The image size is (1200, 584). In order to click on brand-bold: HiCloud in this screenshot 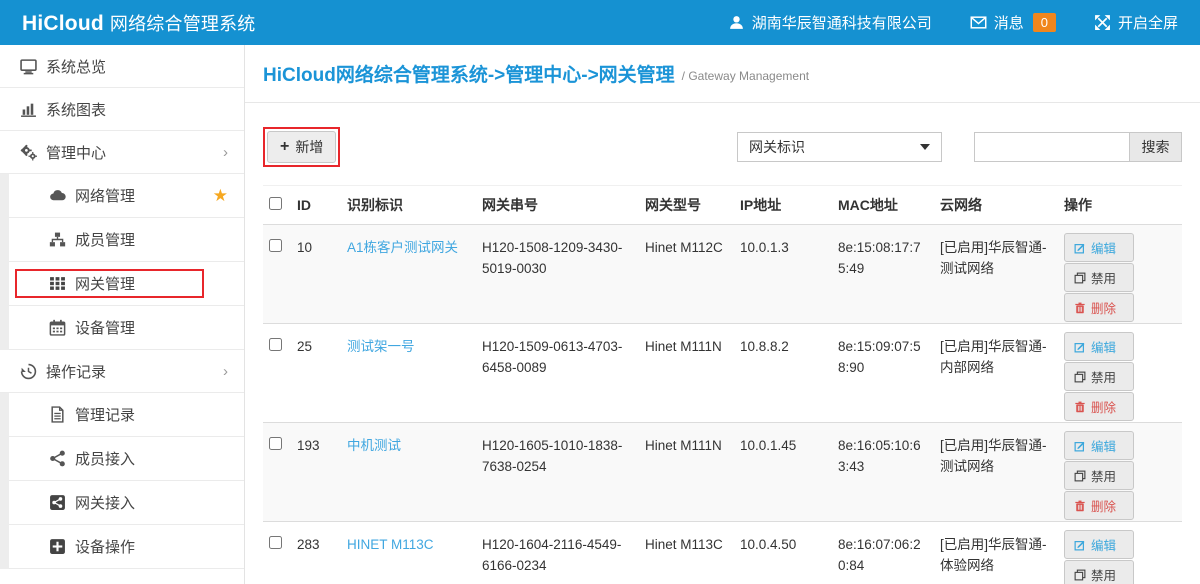, I will do `click(63, 23)`.